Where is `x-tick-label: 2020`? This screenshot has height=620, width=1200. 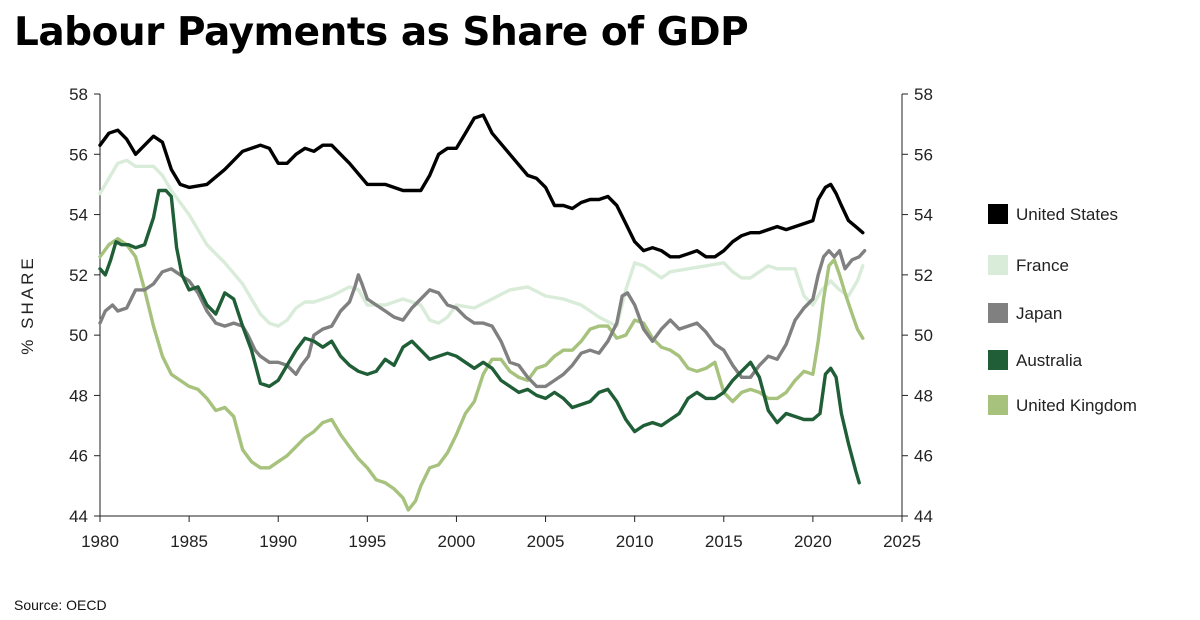 x-tick-label: 2020 is located at coordinates (813, 541).